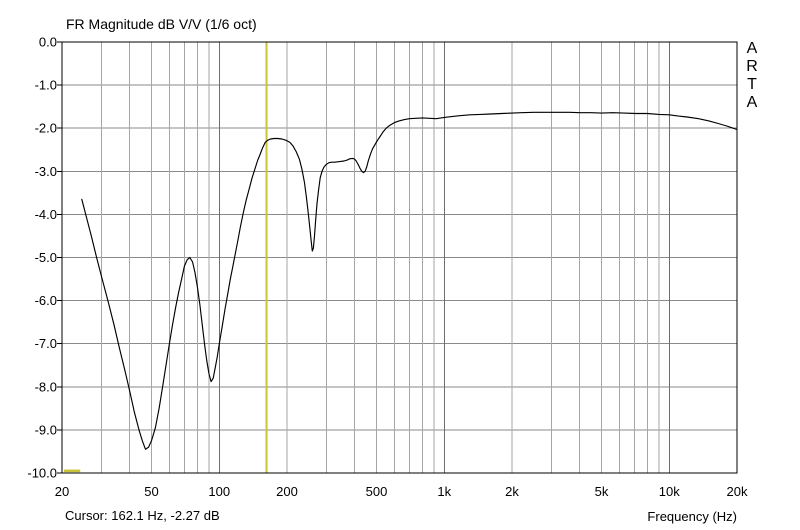  I want to click on y-tick-label--8.0: -8.0, so click(46, 386).